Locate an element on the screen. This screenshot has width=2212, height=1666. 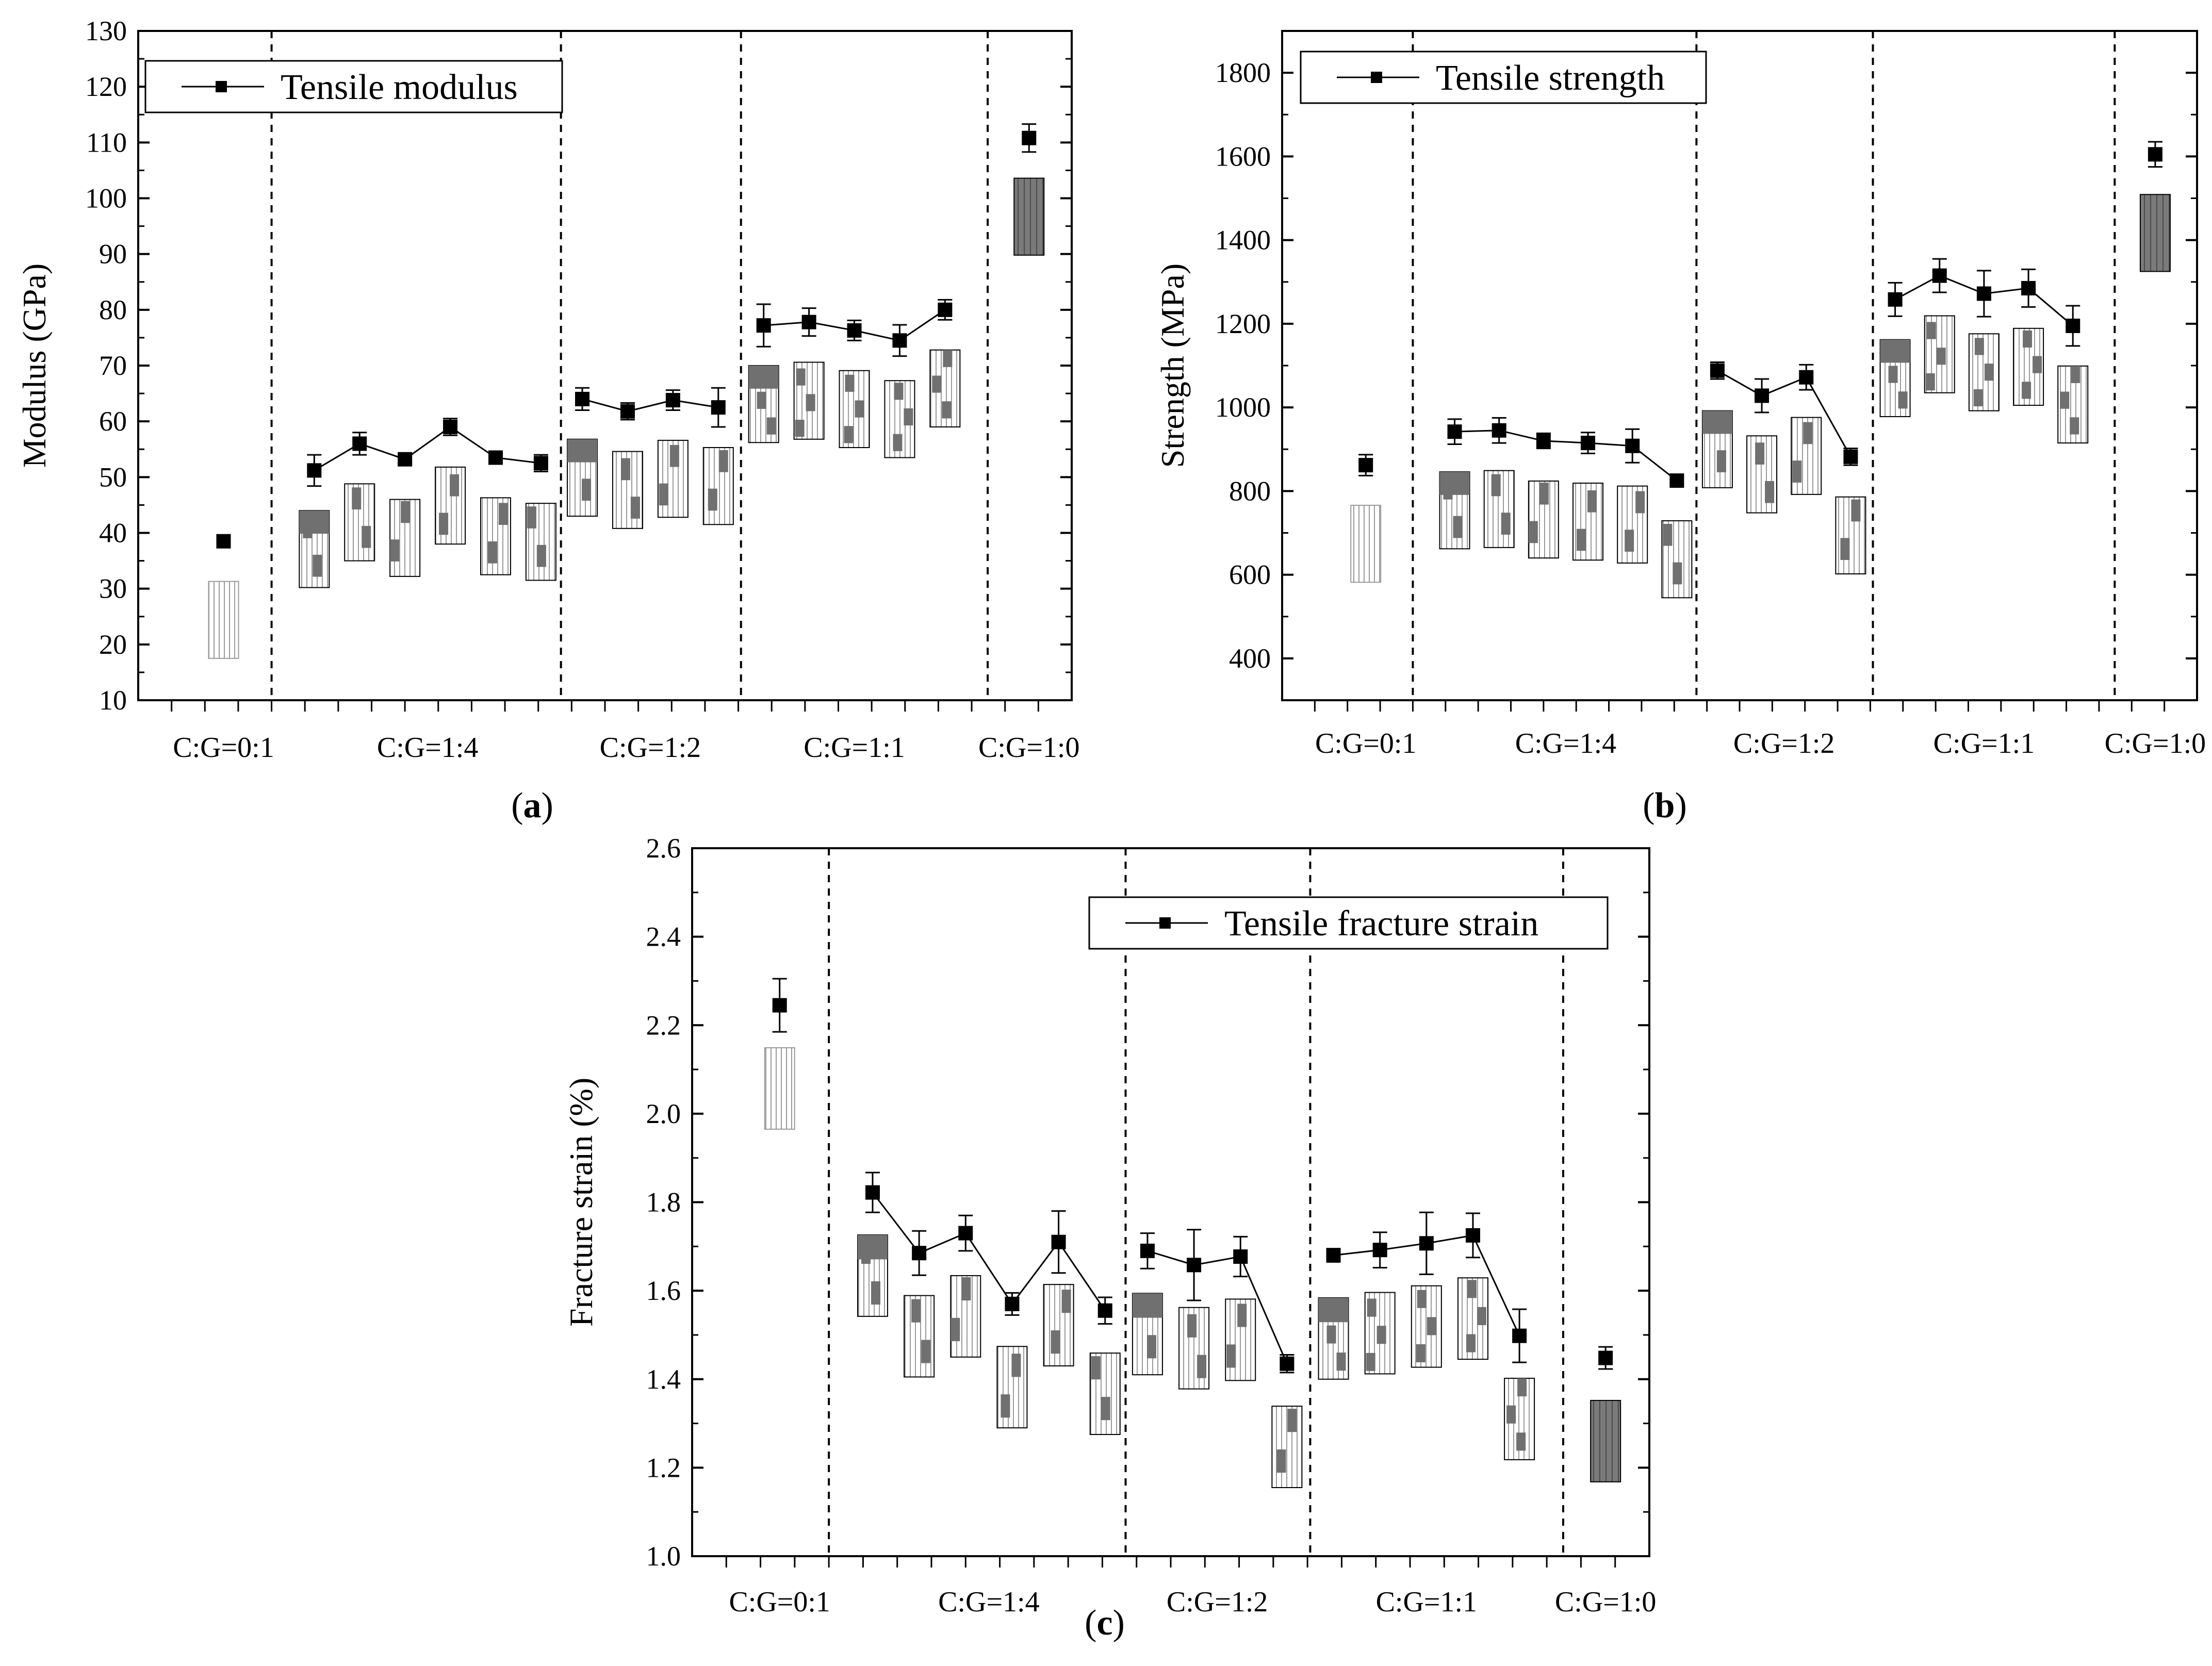
y-tick-label: 1200 is located at coordinates (1243, 323).